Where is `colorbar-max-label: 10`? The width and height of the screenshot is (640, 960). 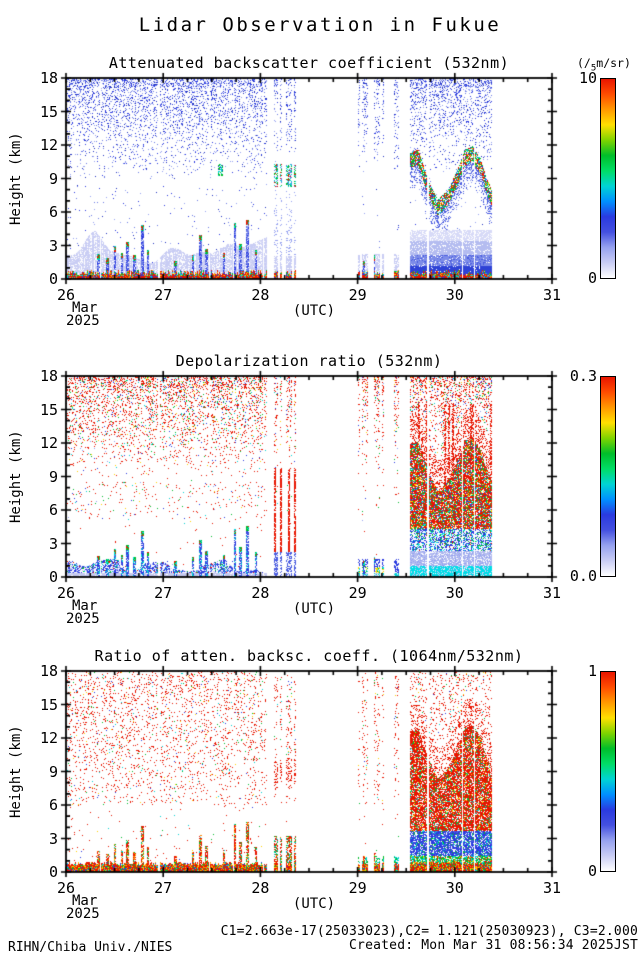
colorbar-max-label: 10 is located at coordinates (587, 78).